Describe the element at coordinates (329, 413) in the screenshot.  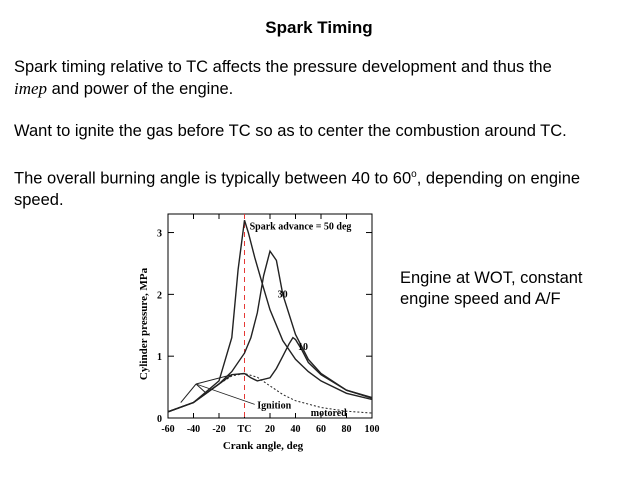
I see `annotation-motored: motored` at that location.